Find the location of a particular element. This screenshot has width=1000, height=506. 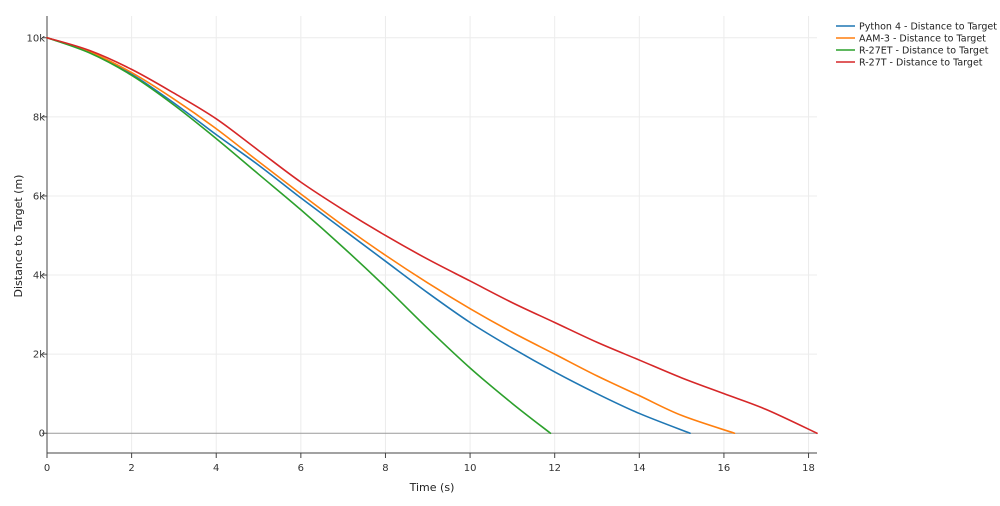

x-tick-label: 10 is located at coordinates (470, 468).